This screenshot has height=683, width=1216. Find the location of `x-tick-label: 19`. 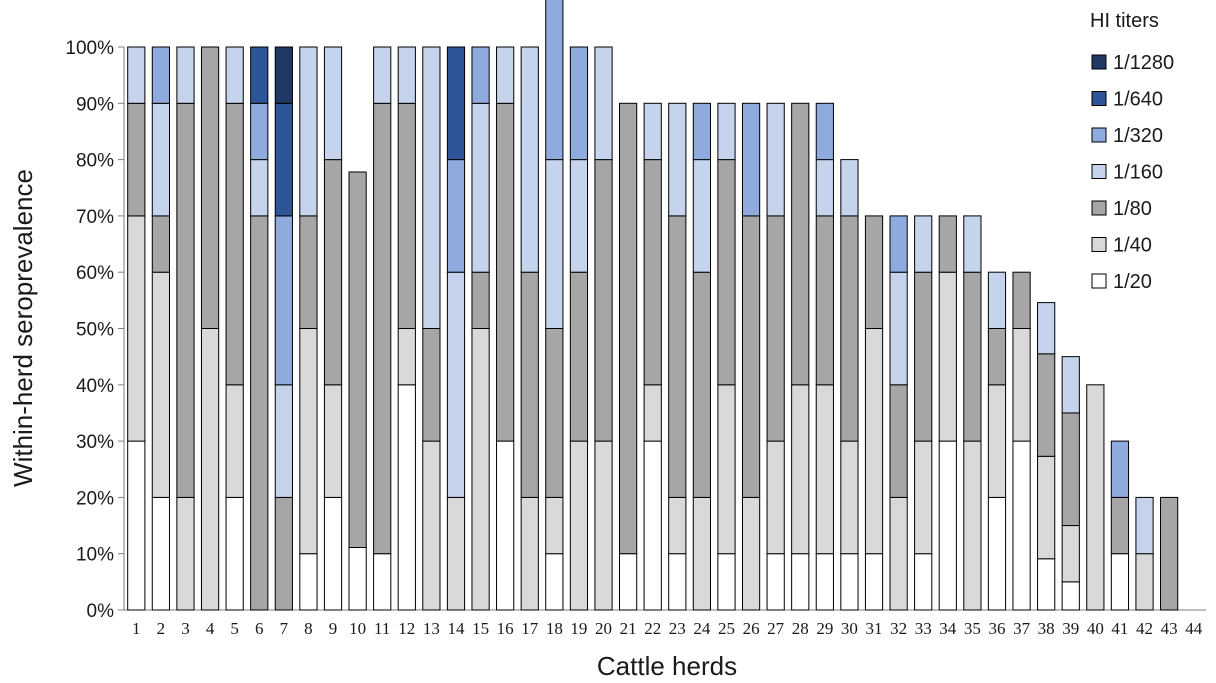

x-tick-label: 19 is located at coordinates (578, 628).